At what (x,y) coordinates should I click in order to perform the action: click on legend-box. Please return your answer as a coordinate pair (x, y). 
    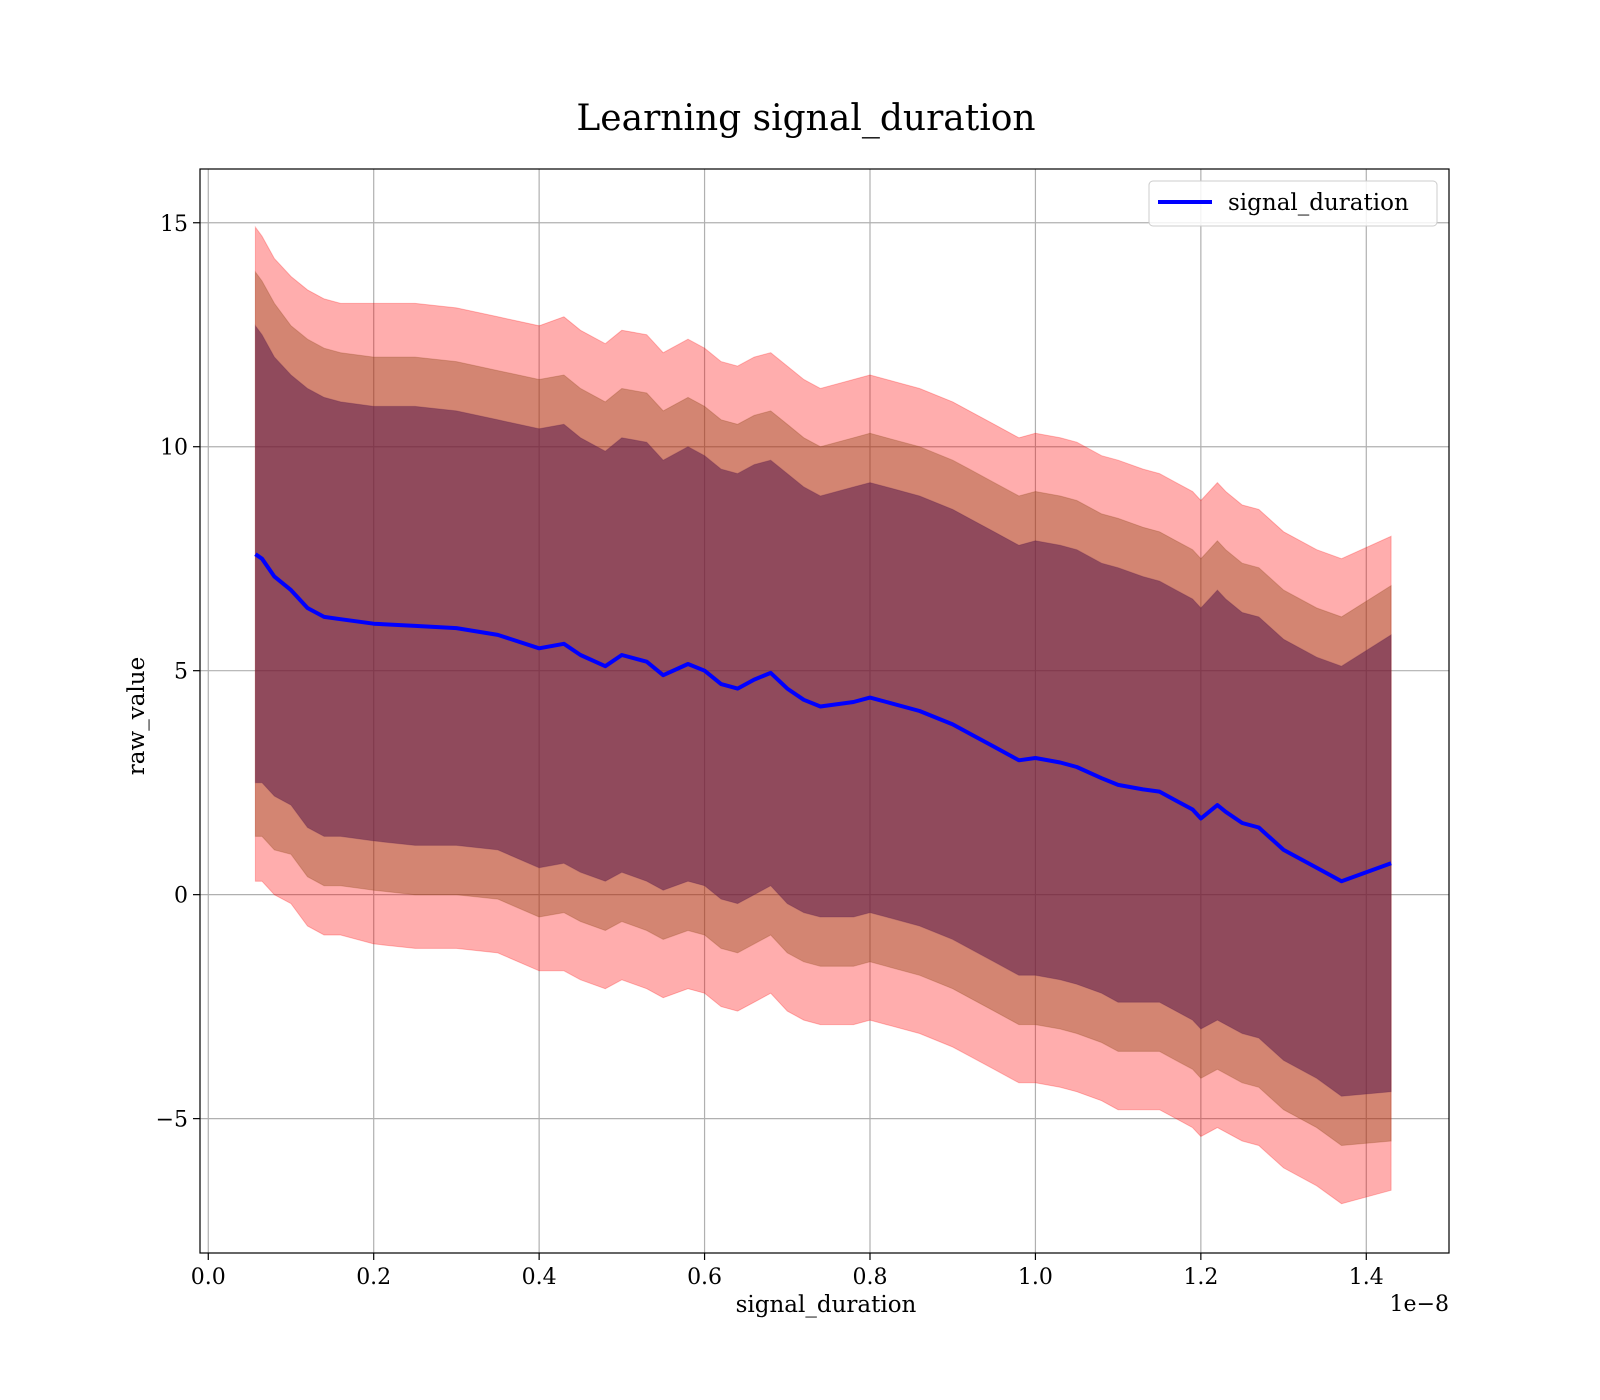
    Looking at the image, I should click on (1293, 203).